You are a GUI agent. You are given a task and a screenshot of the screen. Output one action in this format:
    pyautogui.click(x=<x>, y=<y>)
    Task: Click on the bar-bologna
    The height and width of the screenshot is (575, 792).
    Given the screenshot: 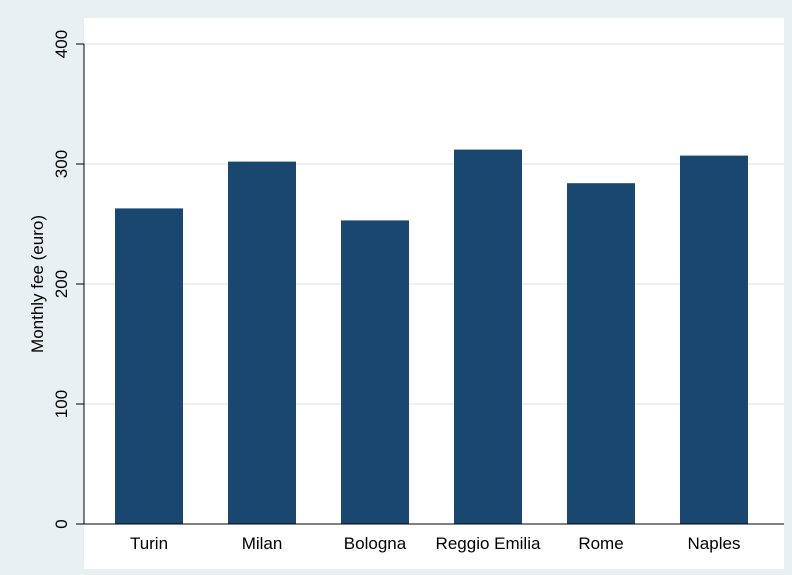 What is the action you would take?
    pyautogui.click(x=375, y=372)
    